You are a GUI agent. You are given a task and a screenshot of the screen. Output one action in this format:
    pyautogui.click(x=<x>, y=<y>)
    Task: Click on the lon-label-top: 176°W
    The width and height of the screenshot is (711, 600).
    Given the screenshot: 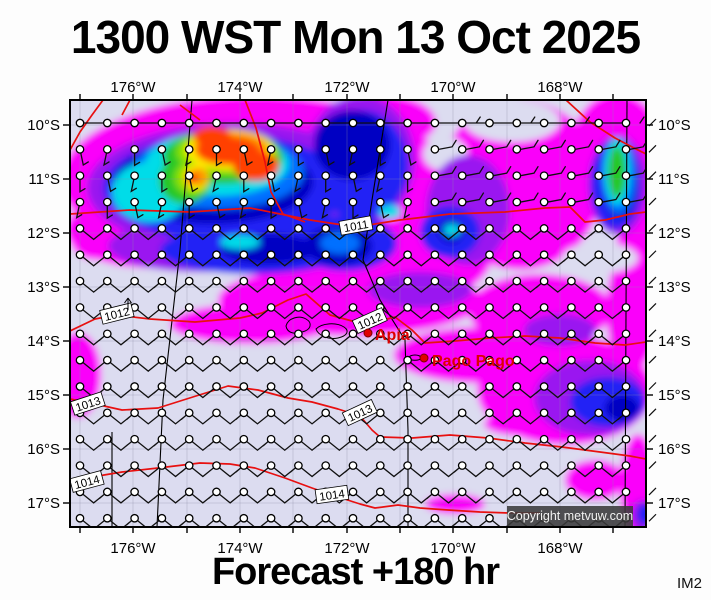 What is the action you would take?
    pyautogui.click(x=133, y=87)
    